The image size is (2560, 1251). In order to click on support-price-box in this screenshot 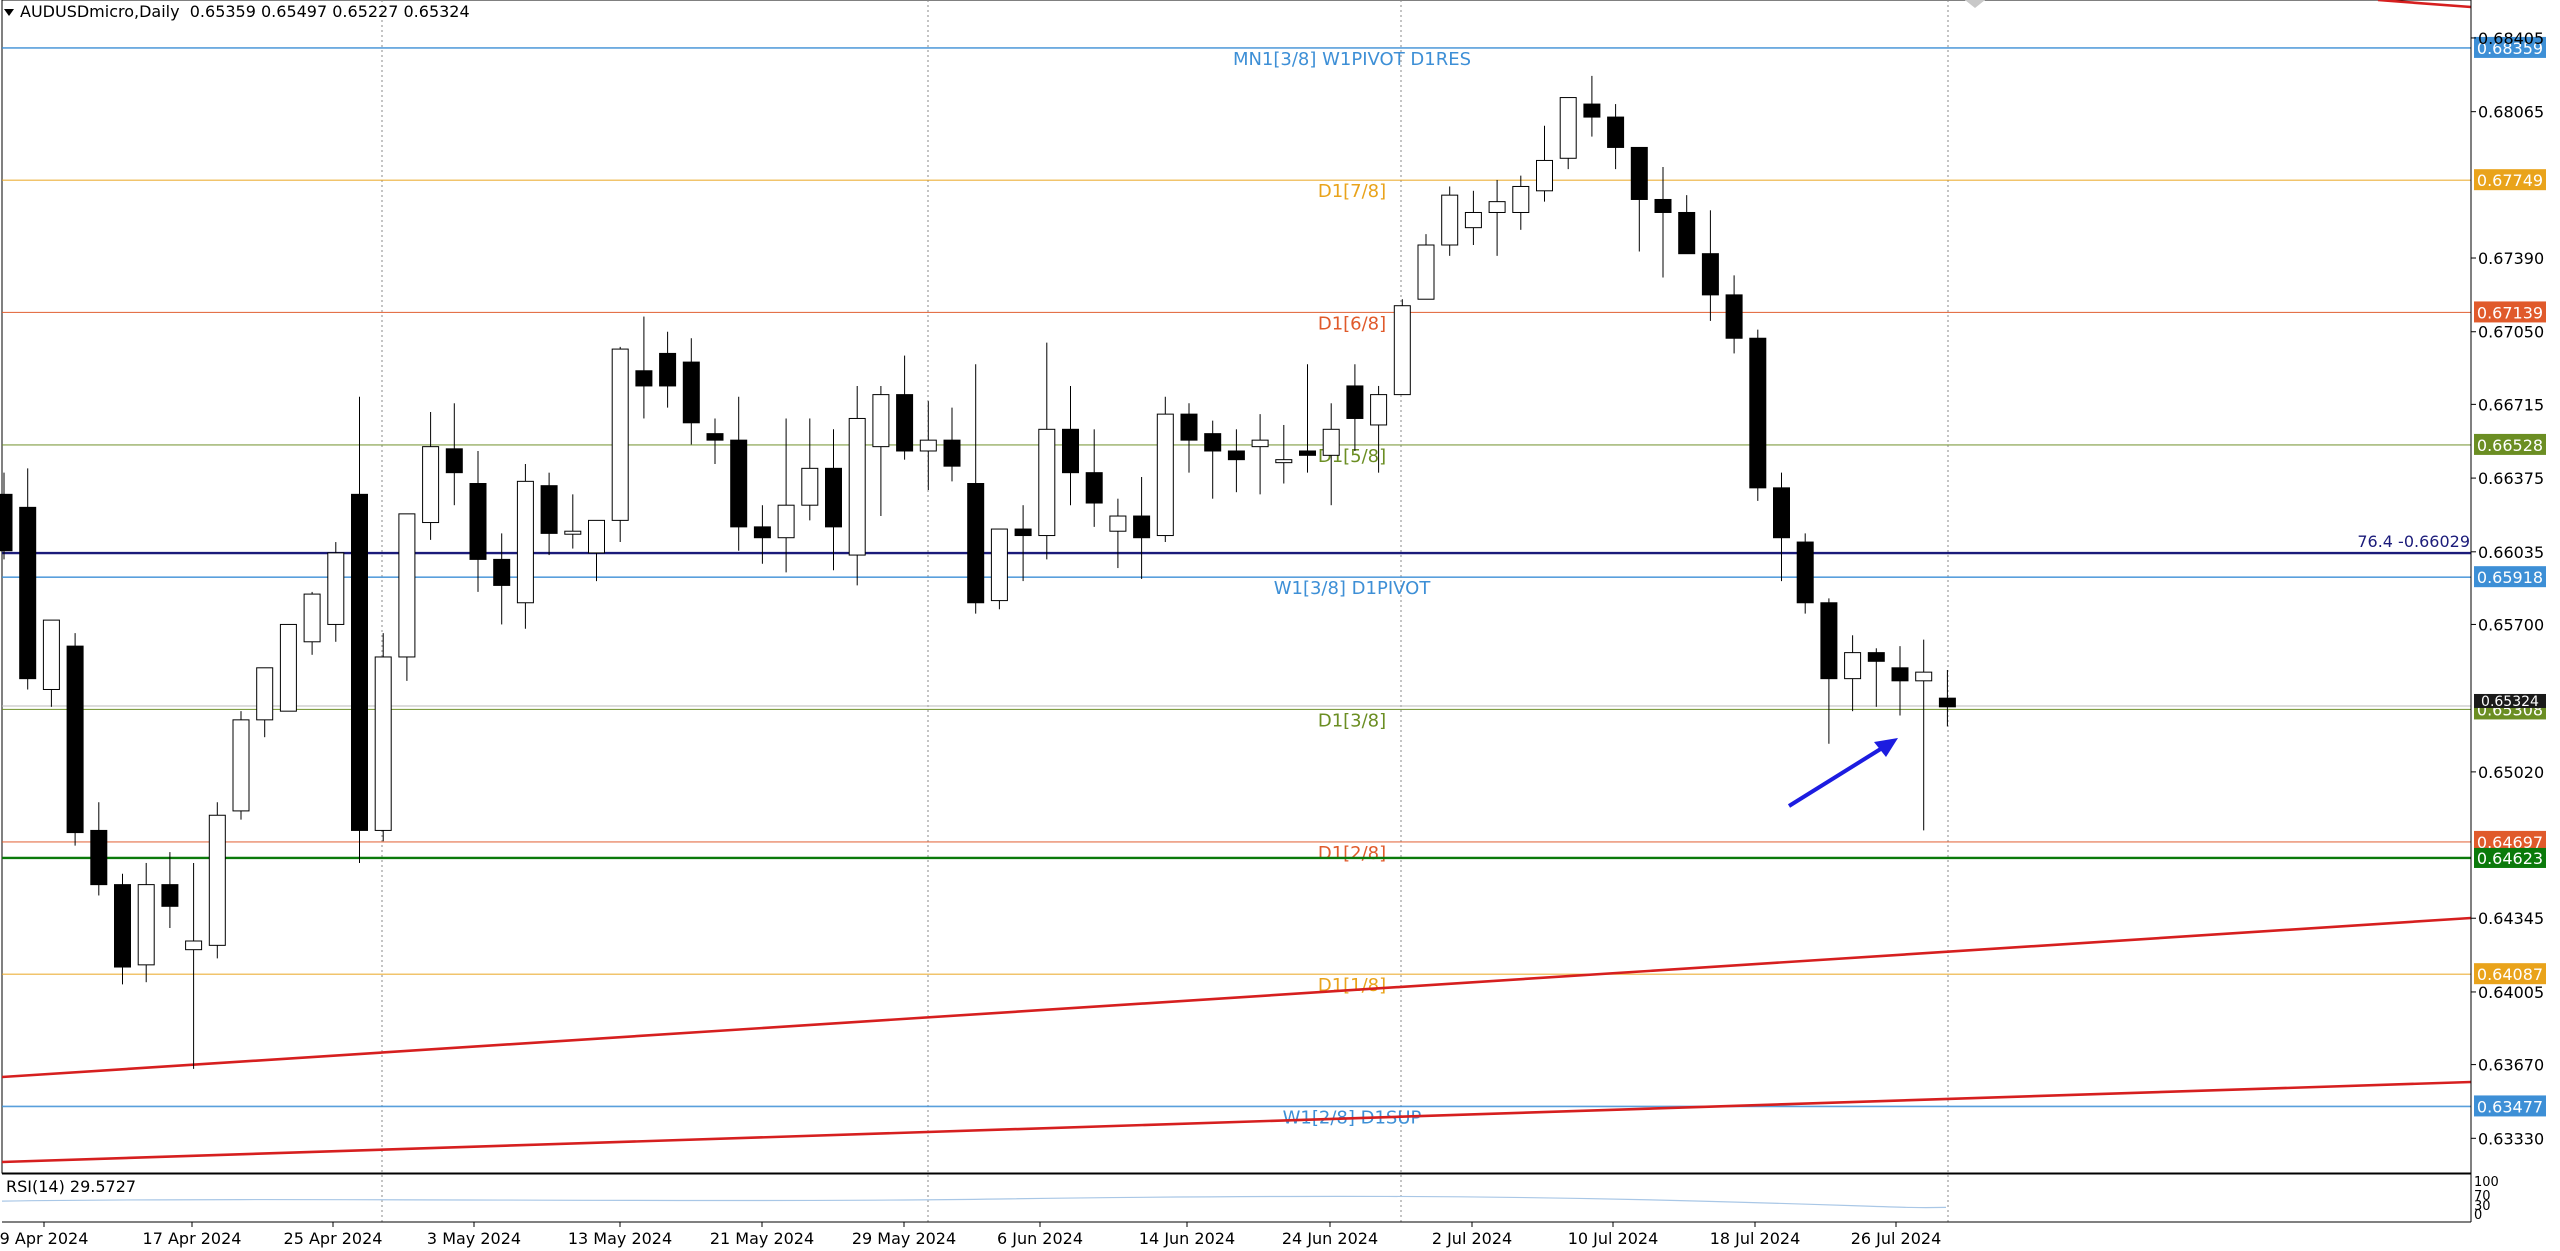, I will do `click(2510, 857)`.